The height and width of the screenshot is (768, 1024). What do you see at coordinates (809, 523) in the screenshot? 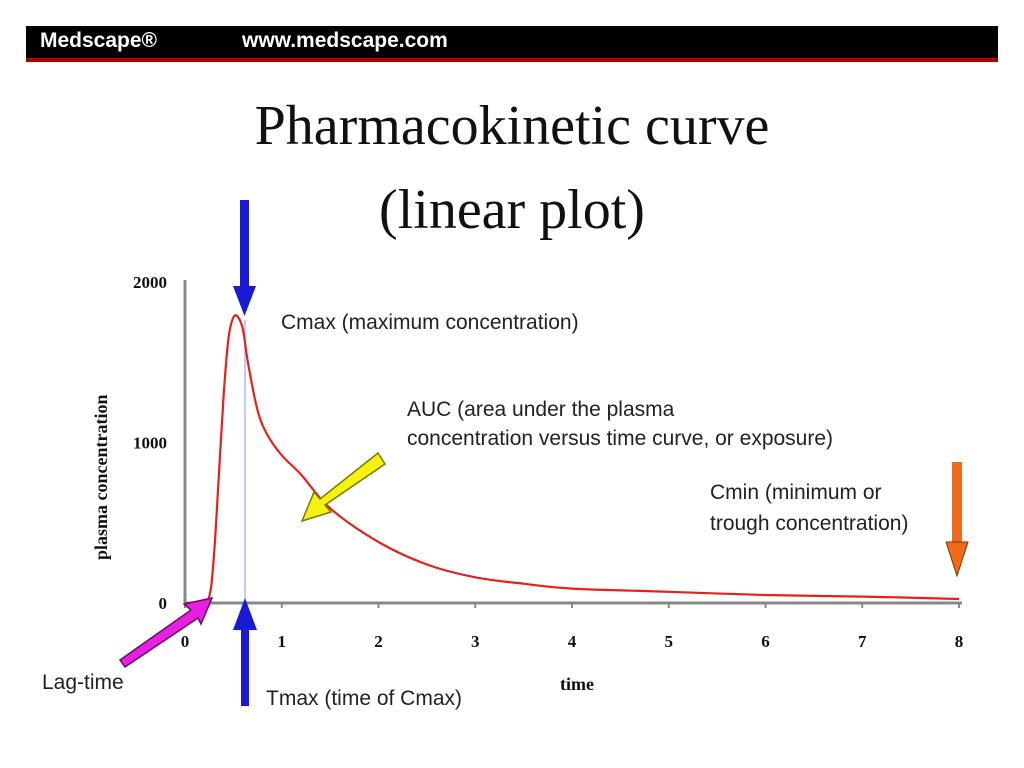
I see `cmin-label-line2: trough concentration)` at bounding box center [809, 523].